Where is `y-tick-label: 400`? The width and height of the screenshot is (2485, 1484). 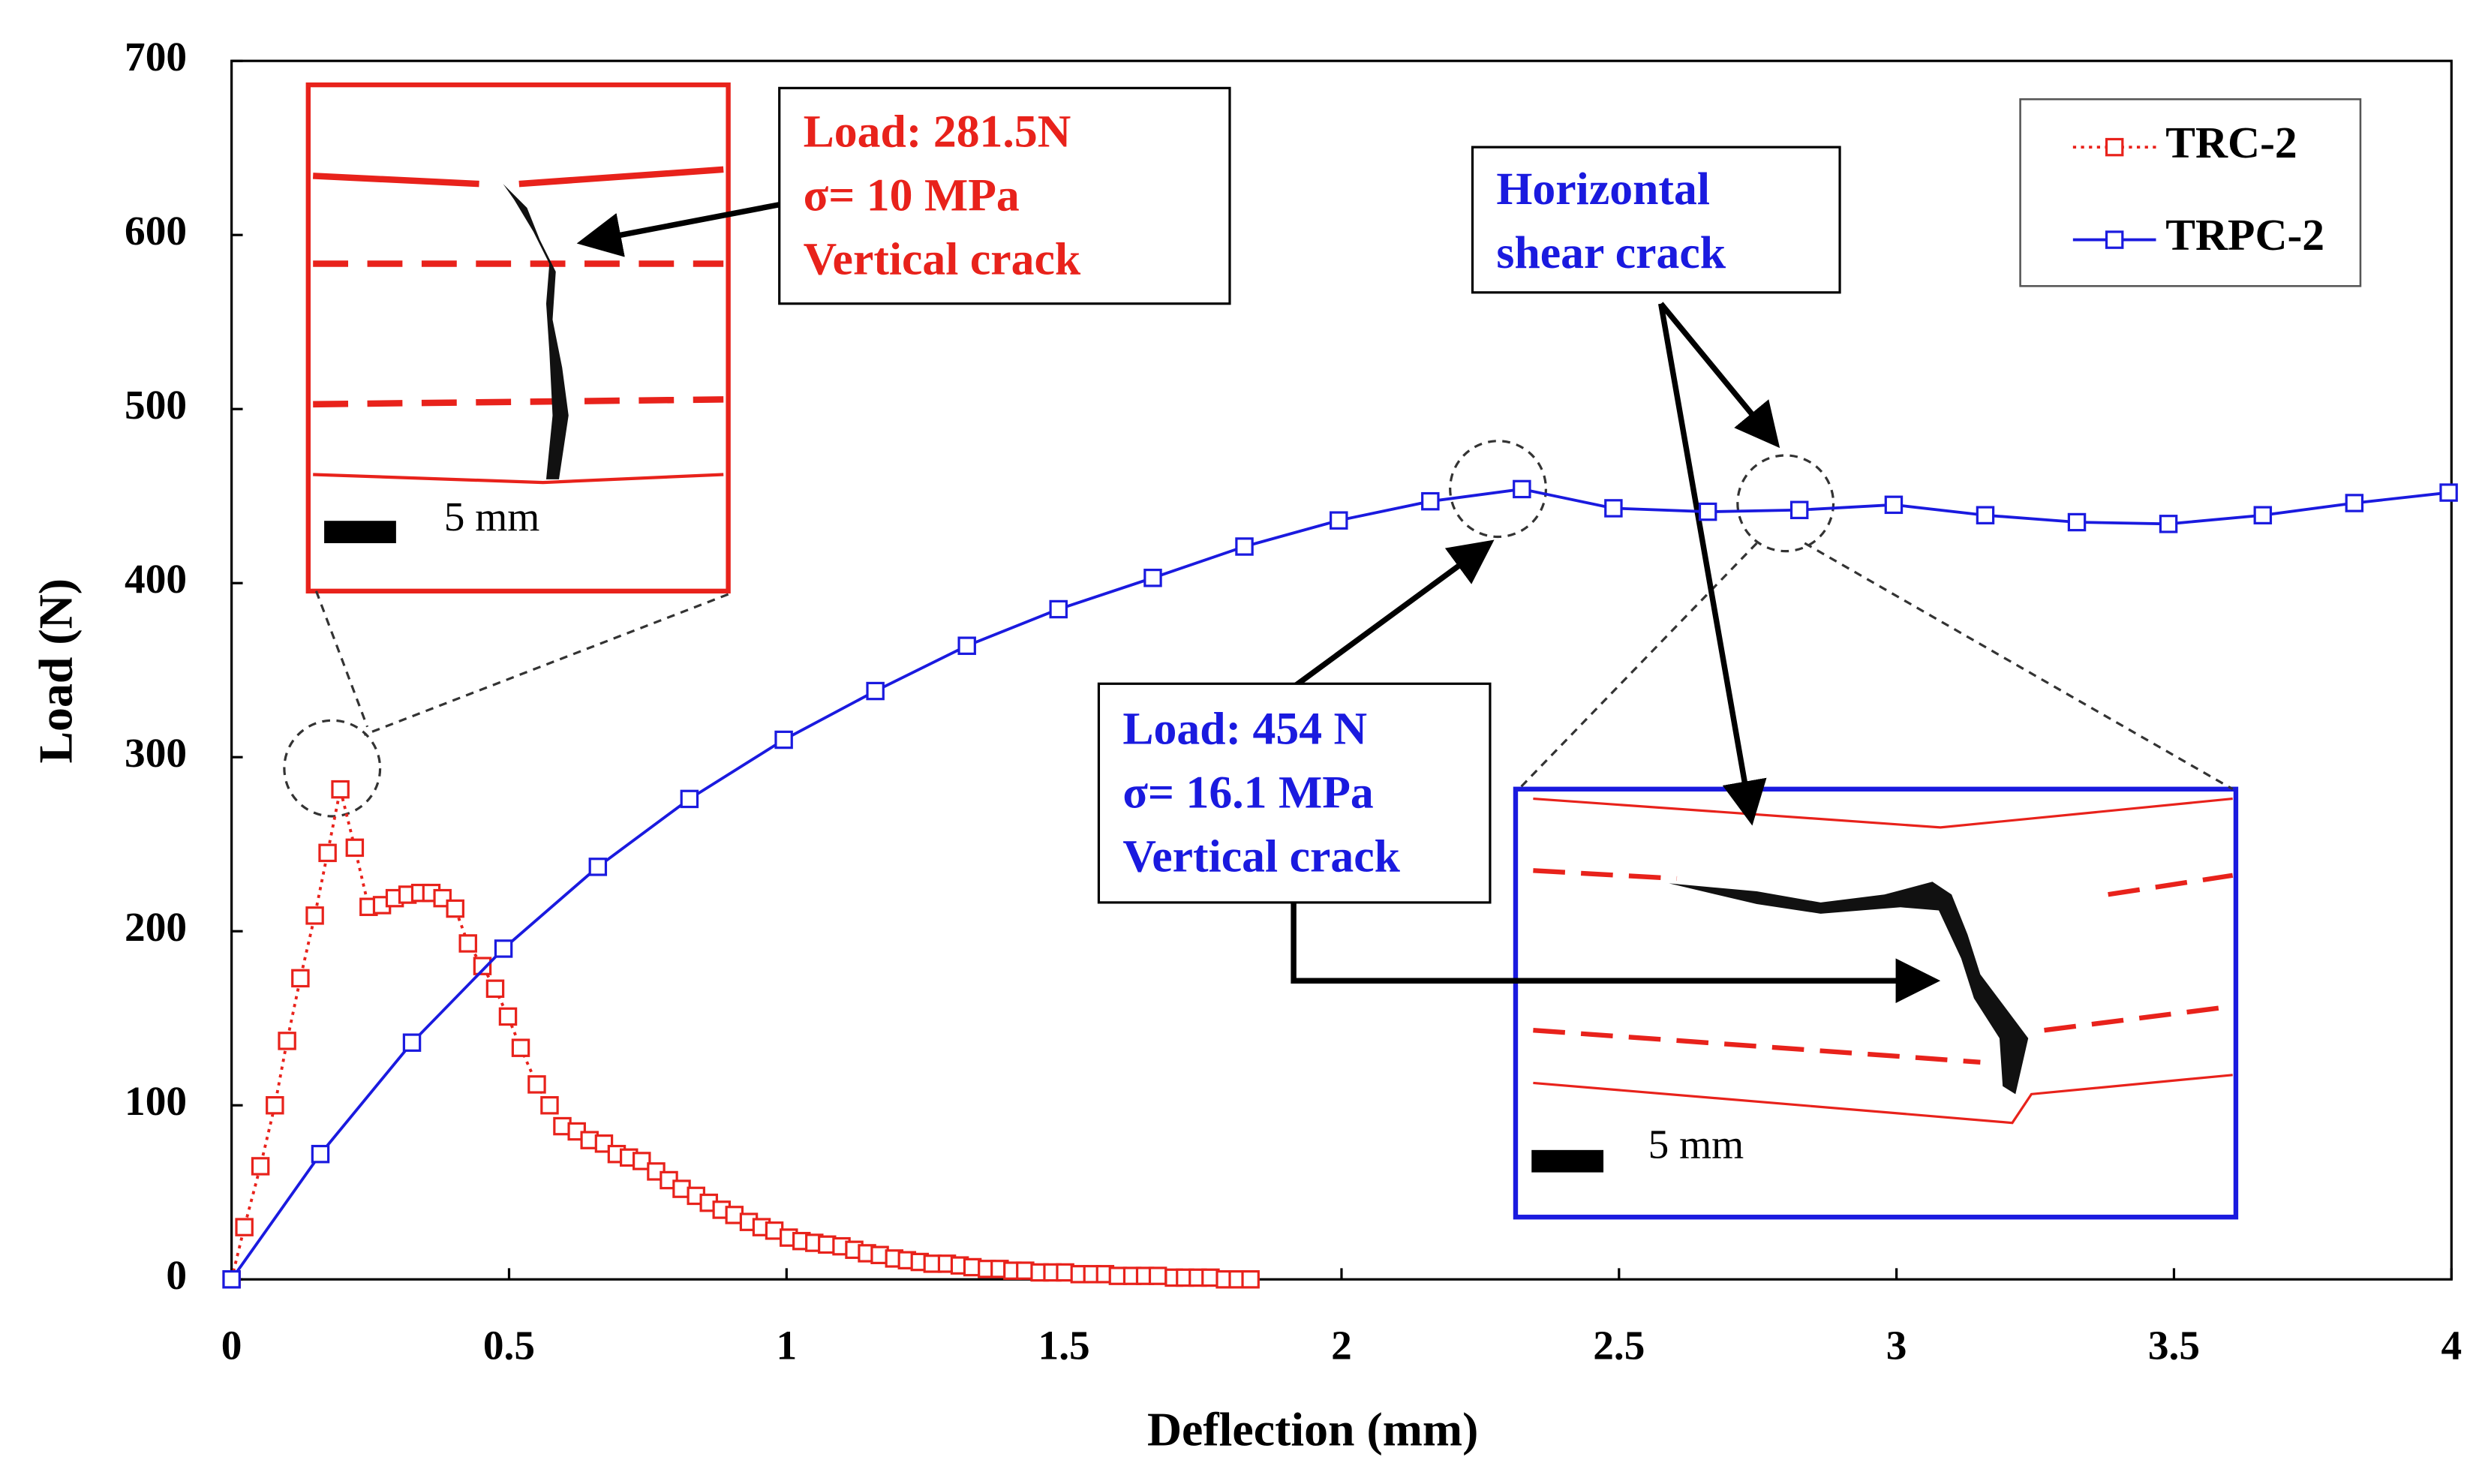
y-tick-label: 400 is located at coordinates (156, 579).